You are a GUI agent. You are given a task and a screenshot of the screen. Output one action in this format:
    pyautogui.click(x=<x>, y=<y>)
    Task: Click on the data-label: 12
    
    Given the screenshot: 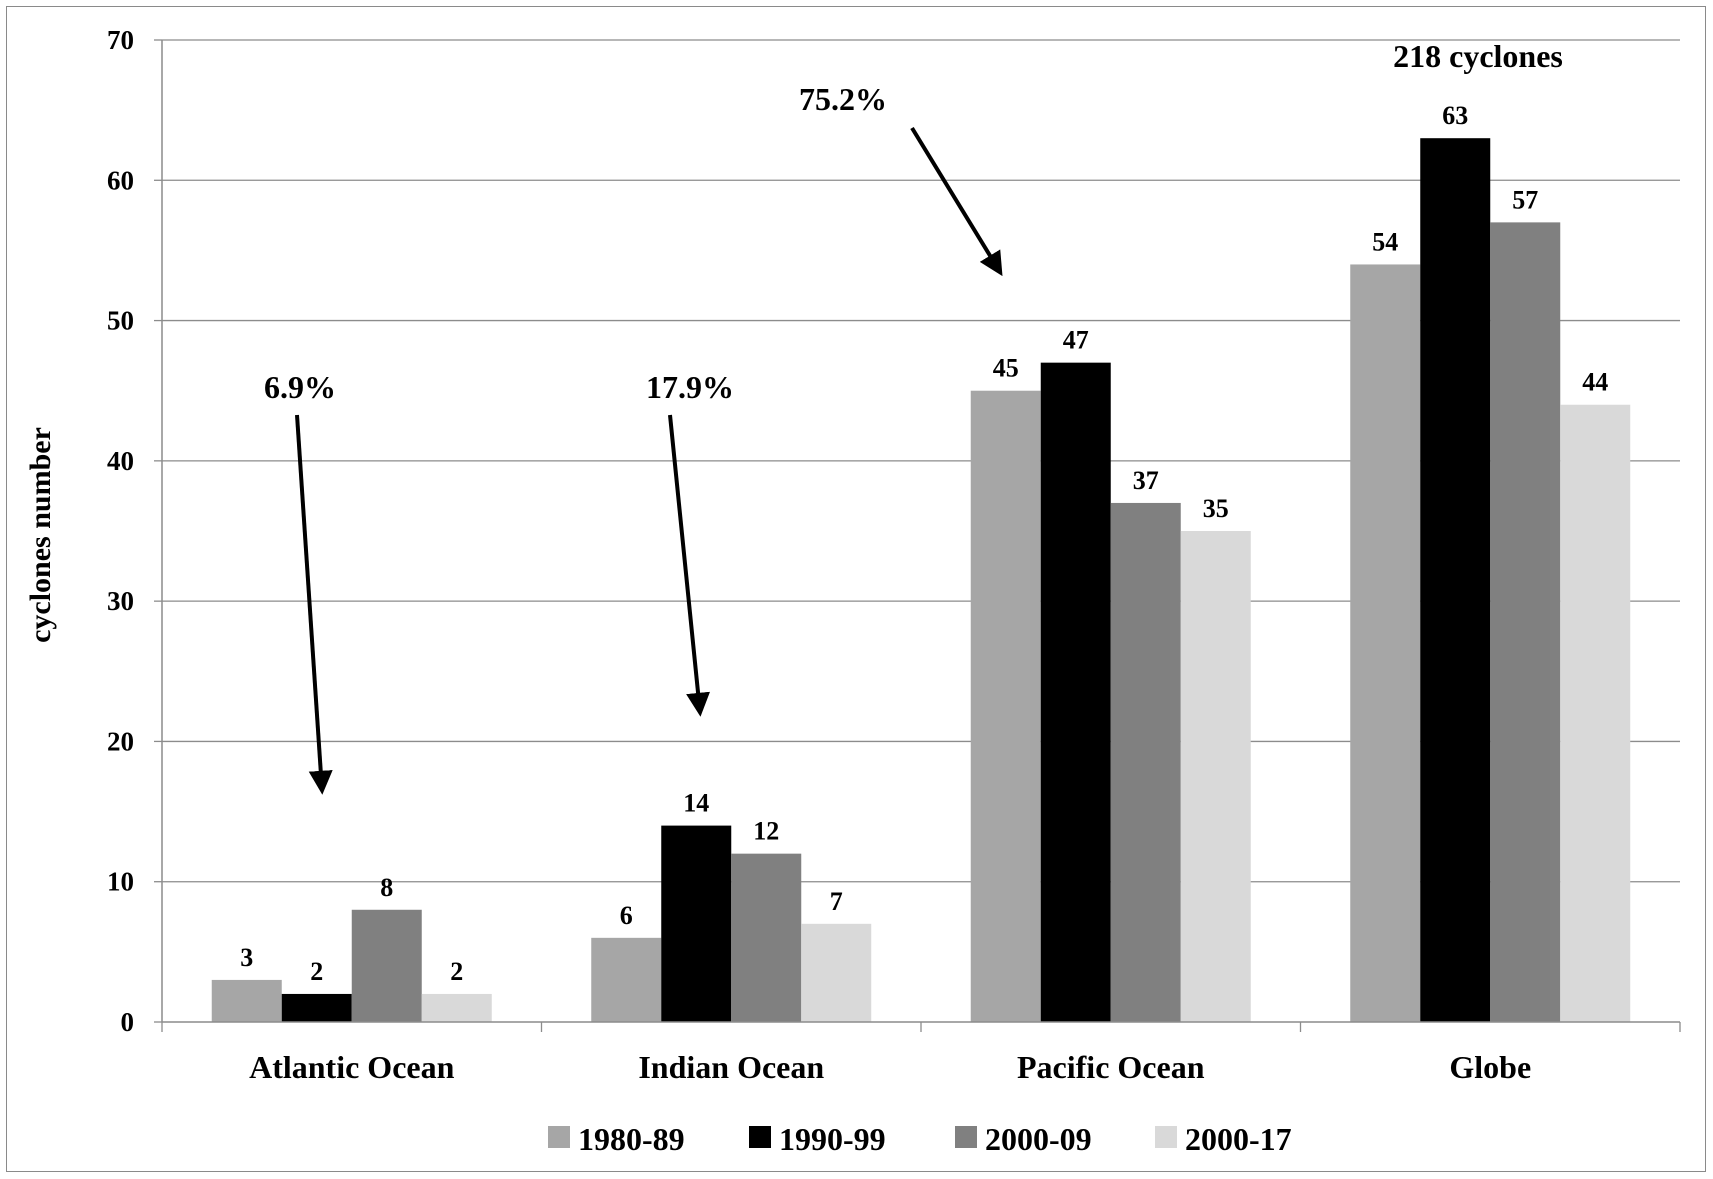 What is the action you would take?
    pyautogui.click(x=766, y=831)
    